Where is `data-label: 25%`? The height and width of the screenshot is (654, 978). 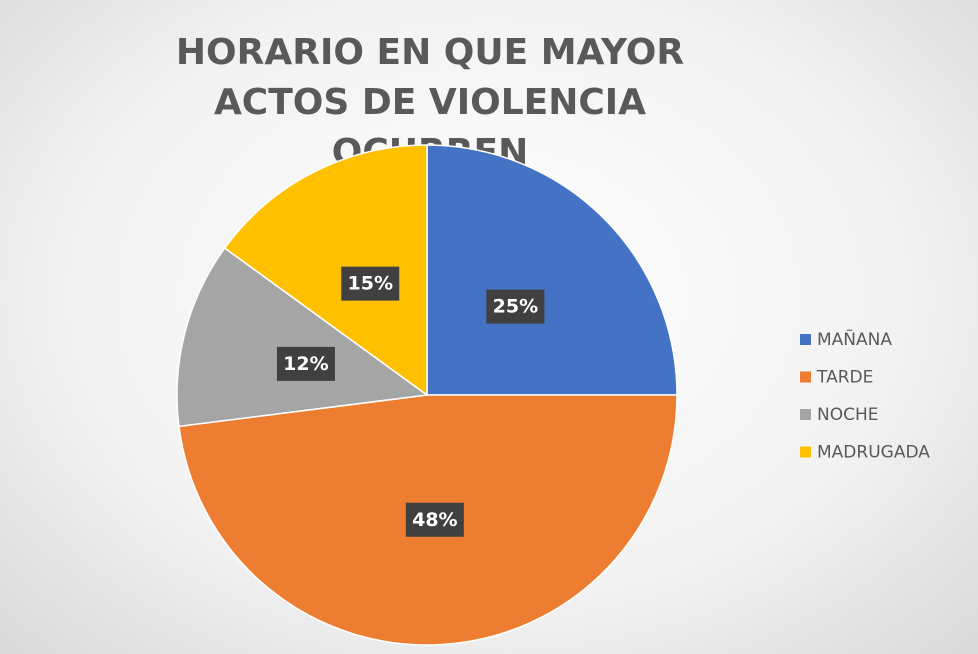 data-label: 25% is located at coordinates (515, 307).